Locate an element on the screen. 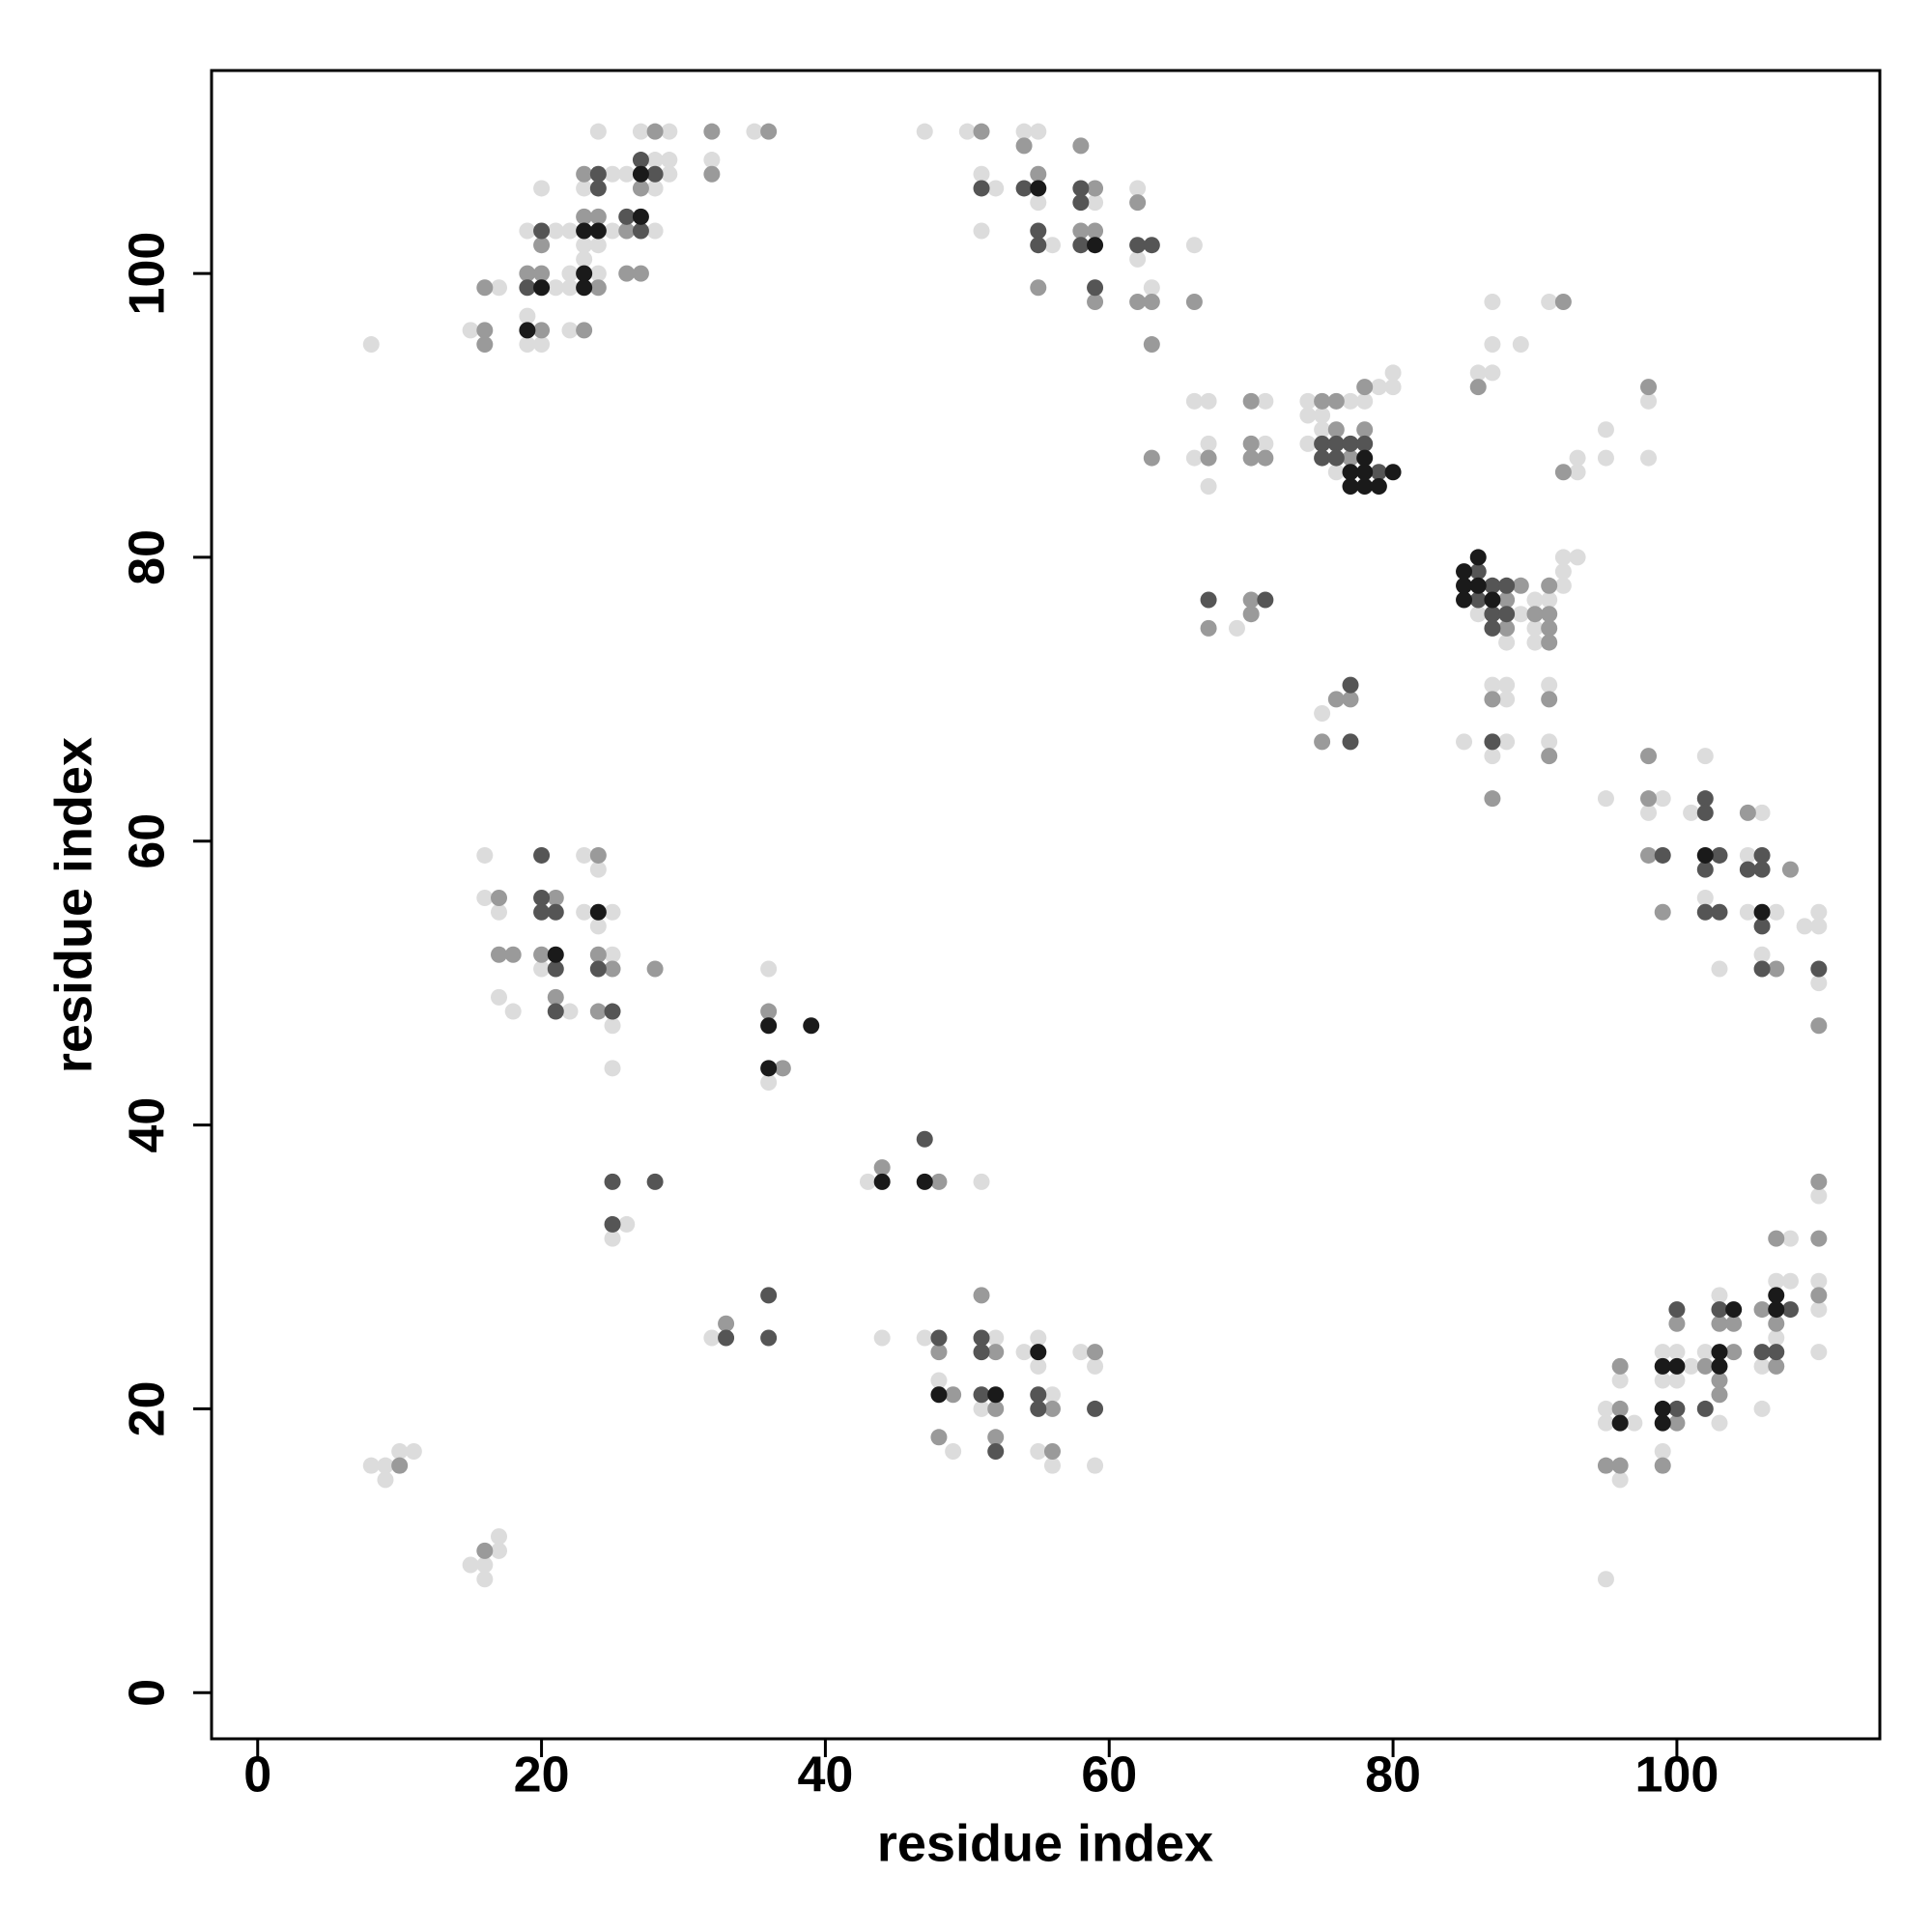 The width and height of the screenshot is (1932, 1932). y-tick-label: 80 is located at coordinates (148, 557).